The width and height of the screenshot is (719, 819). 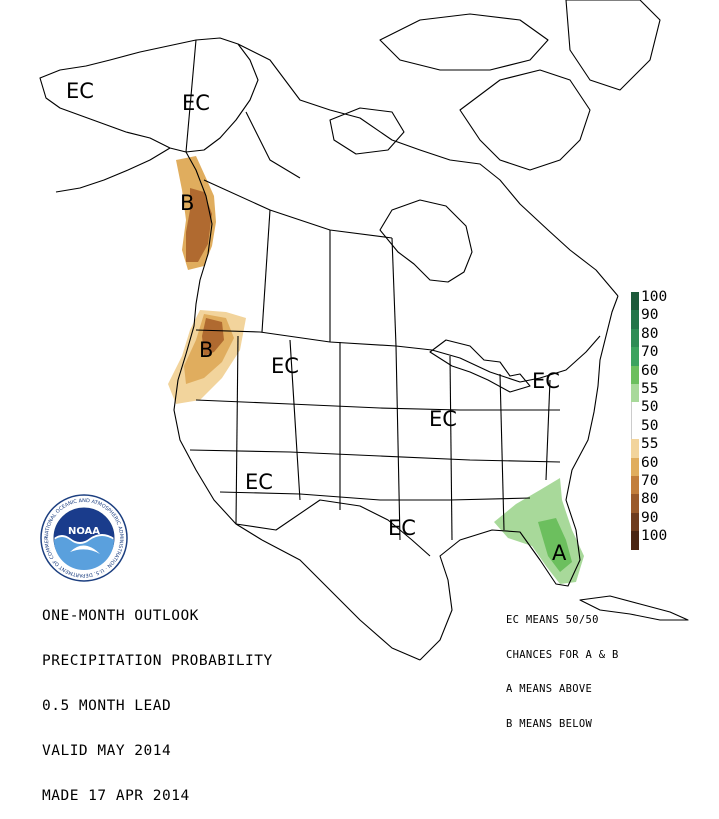 I want to click on noaa-text: NOAA, so click(x=84, y=531).